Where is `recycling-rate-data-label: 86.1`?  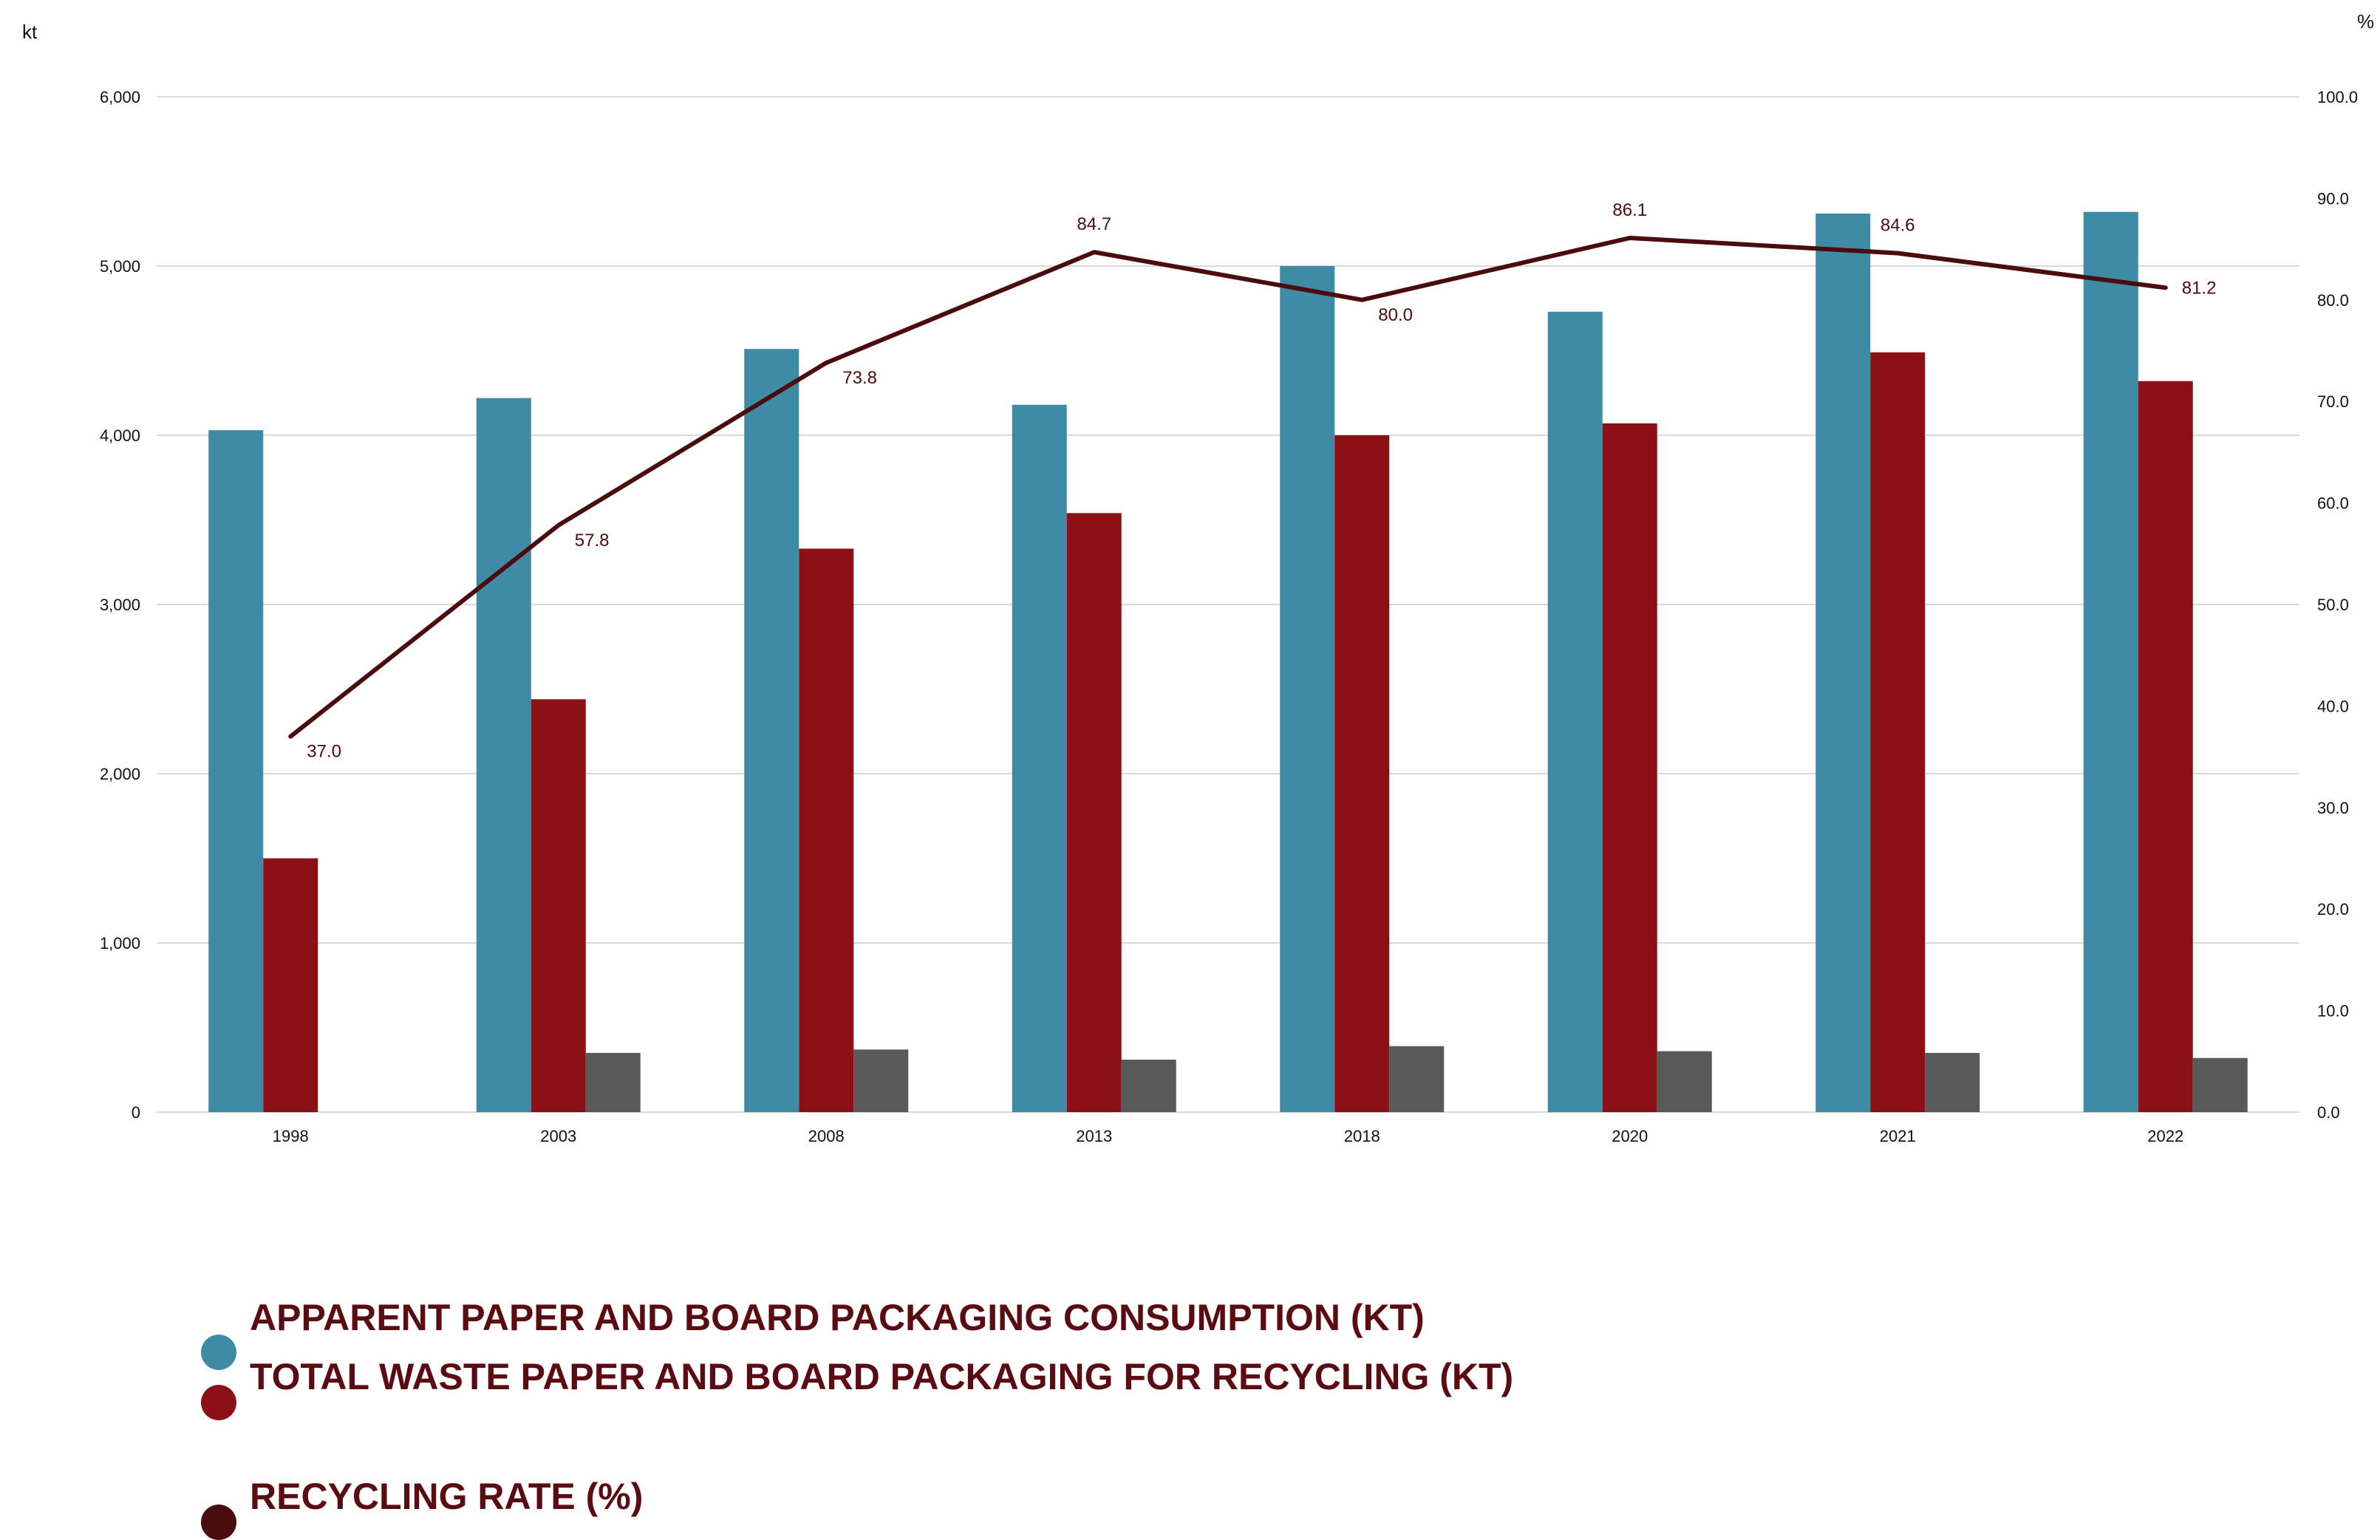 recycling-rate-data-label: 86.1 is located at coordinates (1630, 210).